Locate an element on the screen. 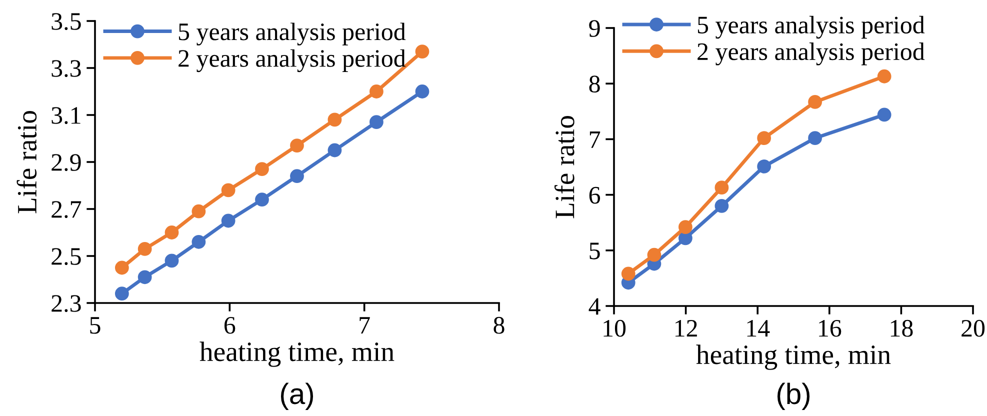  y-tick-label: 2.7 is located at coordinates (67, 209).